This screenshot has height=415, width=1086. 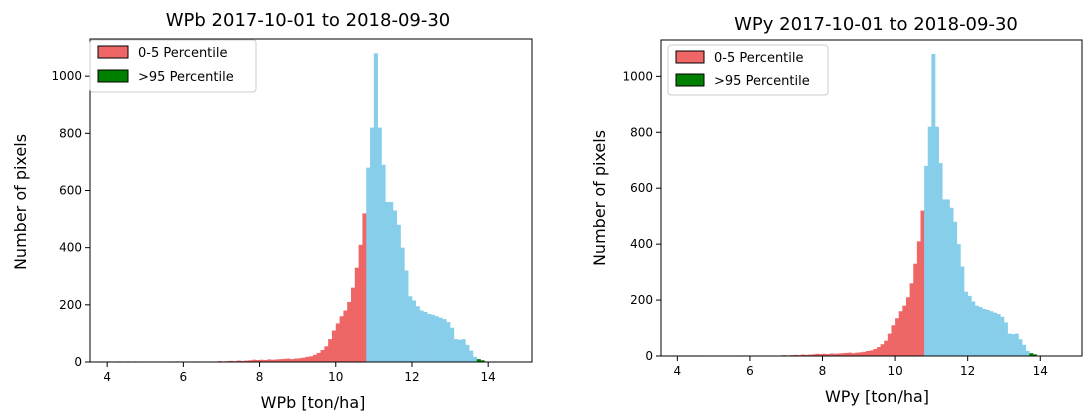 What do you see at coordinates (70, 248) in the screenshot?
I see `y-tick-label: 400` at bounding box center [70, 248].